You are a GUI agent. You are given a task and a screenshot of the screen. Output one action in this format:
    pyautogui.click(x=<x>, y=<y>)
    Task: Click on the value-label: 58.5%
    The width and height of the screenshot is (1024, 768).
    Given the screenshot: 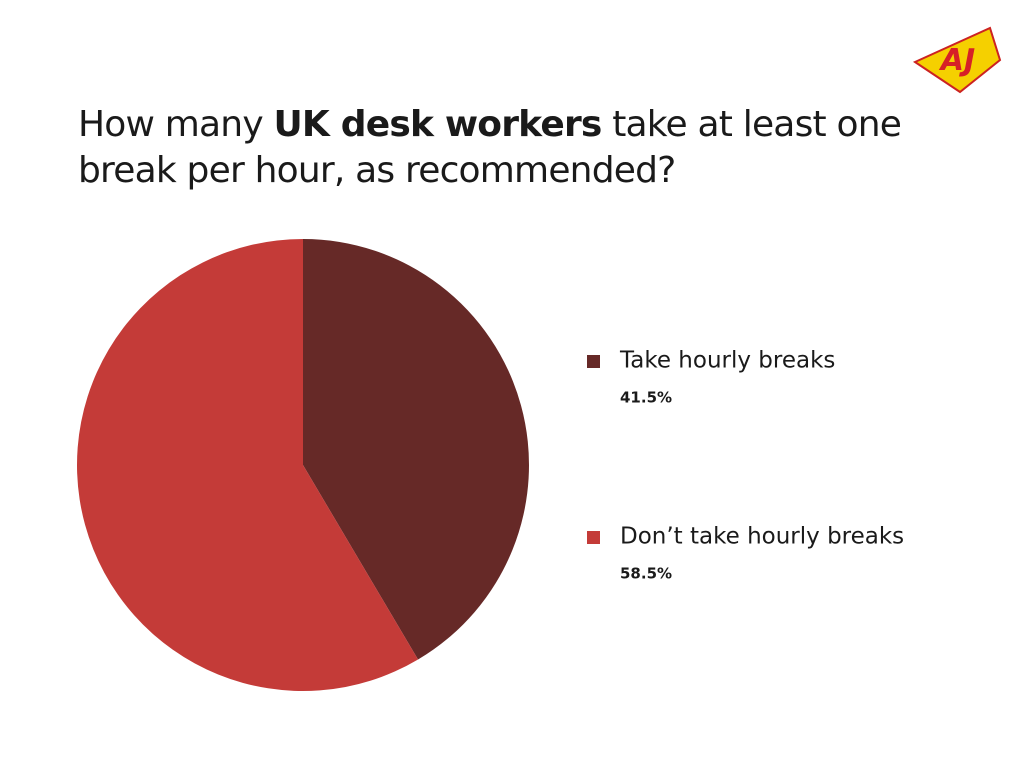 What is the action you would take?
    pyautogui.click(x=646, y=574)
    